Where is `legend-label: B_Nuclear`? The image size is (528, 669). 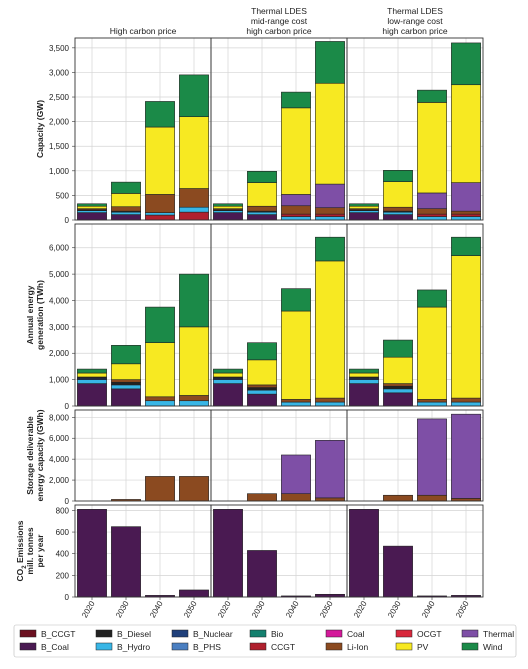 legend-label: B_Nuclear is located at coordinates (213, 634).